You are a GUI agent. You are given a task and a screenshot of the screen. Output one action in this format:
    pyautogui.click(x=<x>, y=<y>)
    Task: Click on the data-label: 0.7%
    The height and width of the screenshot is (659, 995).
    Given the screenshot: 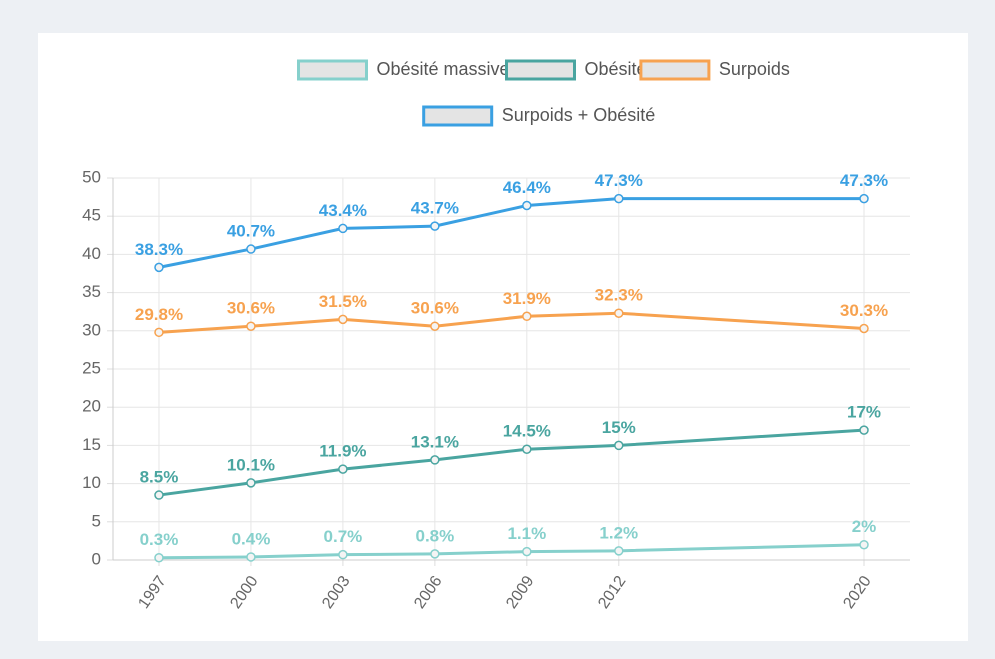 What is the action you would take?
    pyautogui.click(x=343, y=536)
    